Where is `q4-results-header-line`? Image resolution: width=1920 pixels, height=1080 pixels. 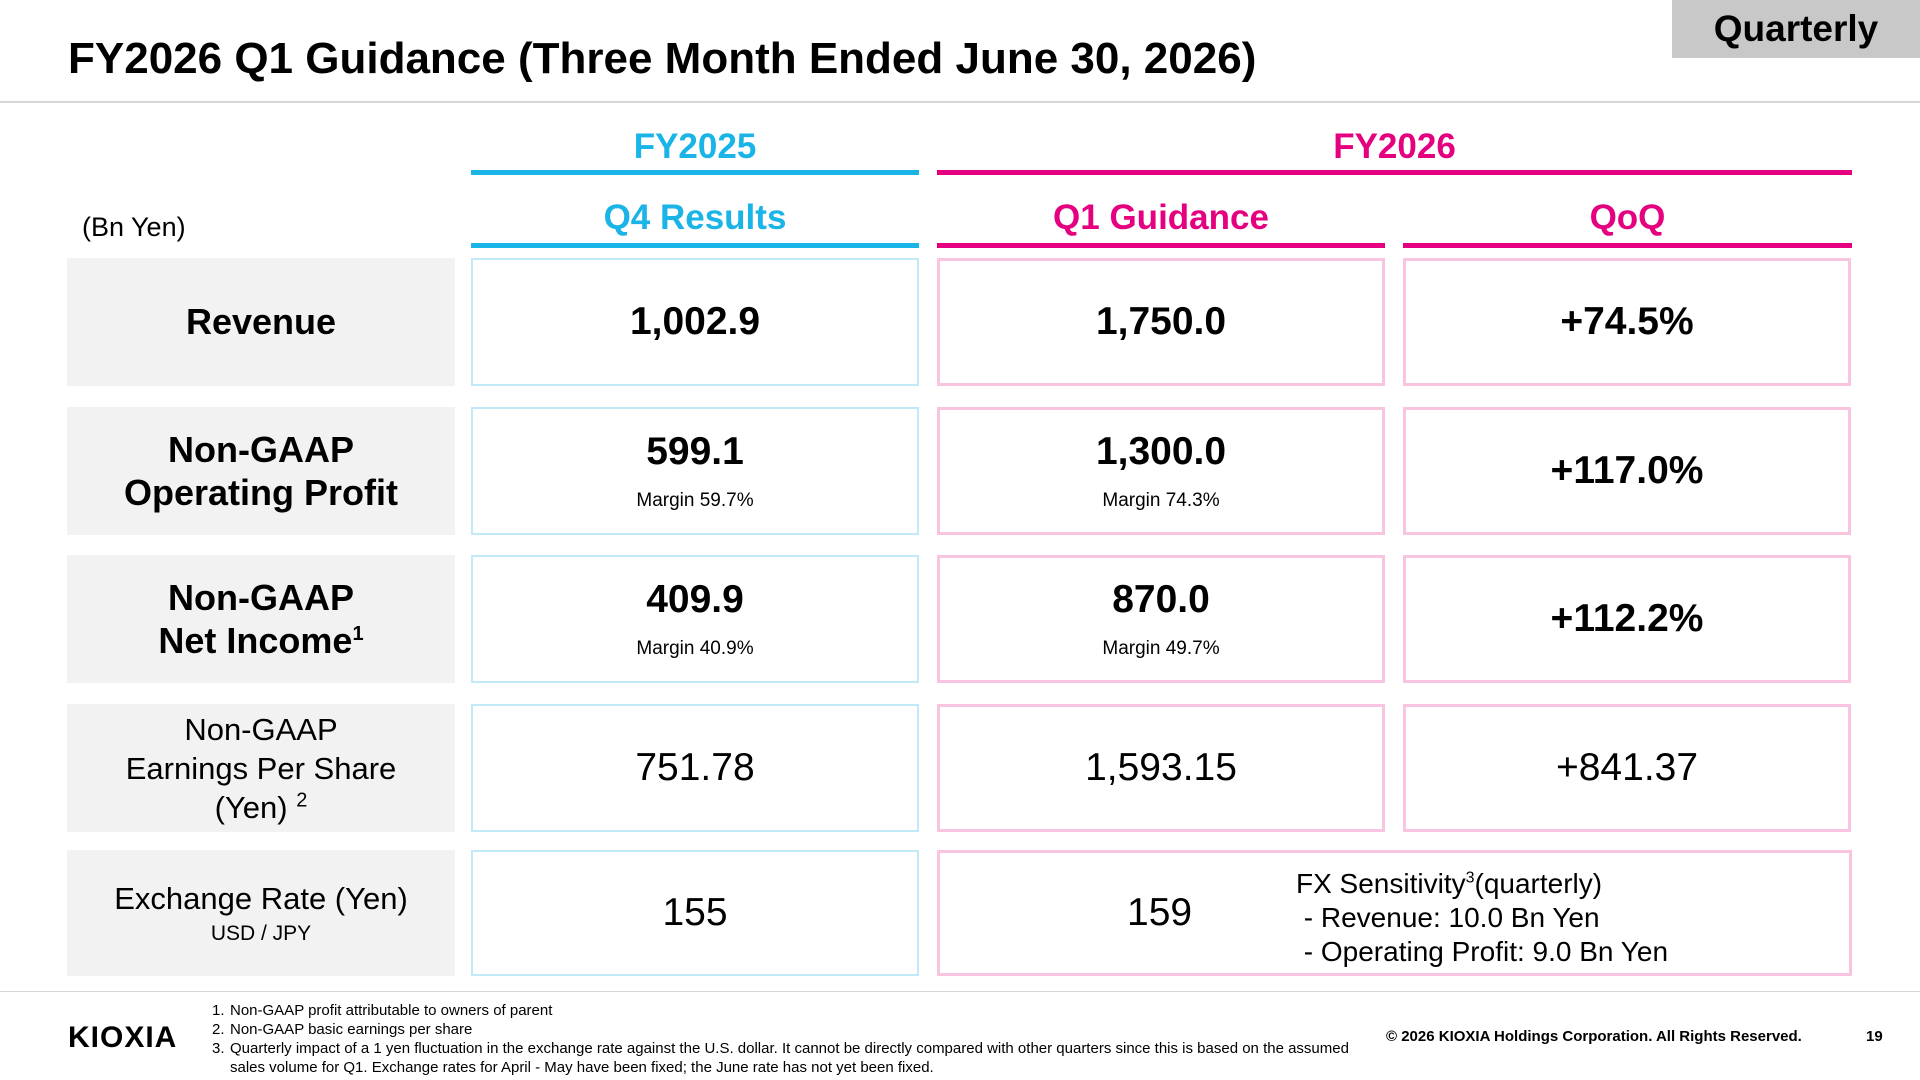
q4-results-header-line is located at coordinates (695, 245).